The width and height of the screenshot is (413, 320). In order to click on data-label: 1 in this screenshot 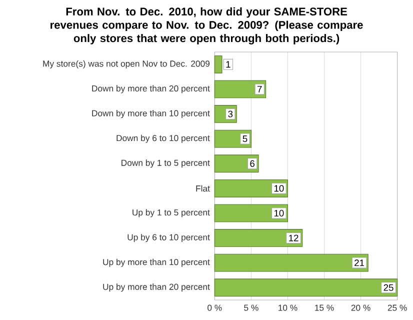, I will do `click(228, 64)`.